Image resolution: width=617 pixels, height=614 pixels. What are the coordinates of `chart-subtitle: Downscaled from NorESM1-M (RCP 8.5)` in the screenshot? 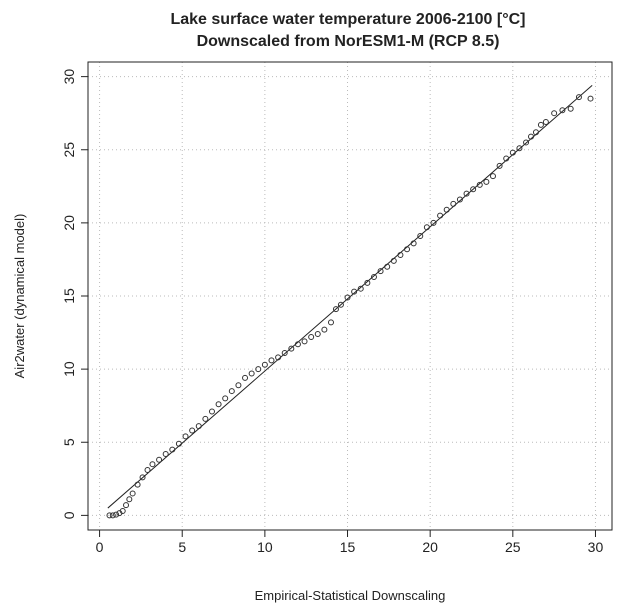 It's located at (348, 41).